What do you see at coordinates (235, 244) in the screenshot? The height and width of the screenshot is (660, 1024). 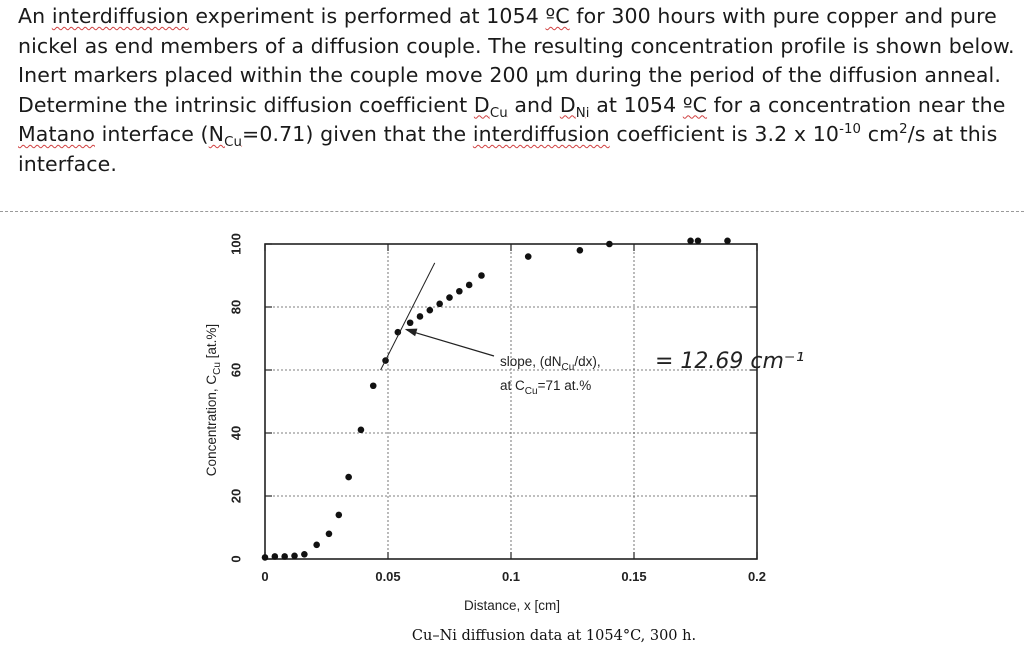 I see `y-tick-label: 100` at bounding box center [235, 244].